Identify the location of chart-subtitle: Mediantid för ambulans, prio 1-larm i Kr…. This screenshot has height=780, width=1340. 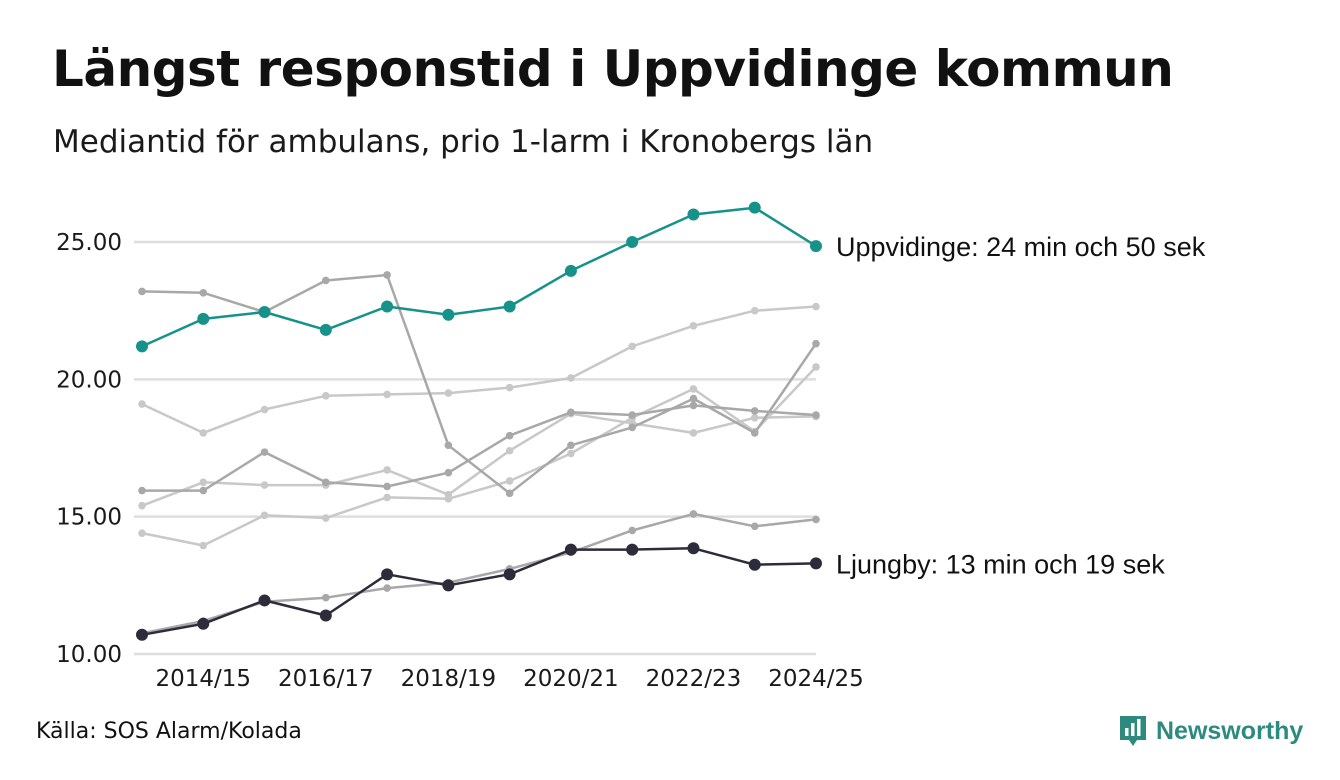
(463, 142).